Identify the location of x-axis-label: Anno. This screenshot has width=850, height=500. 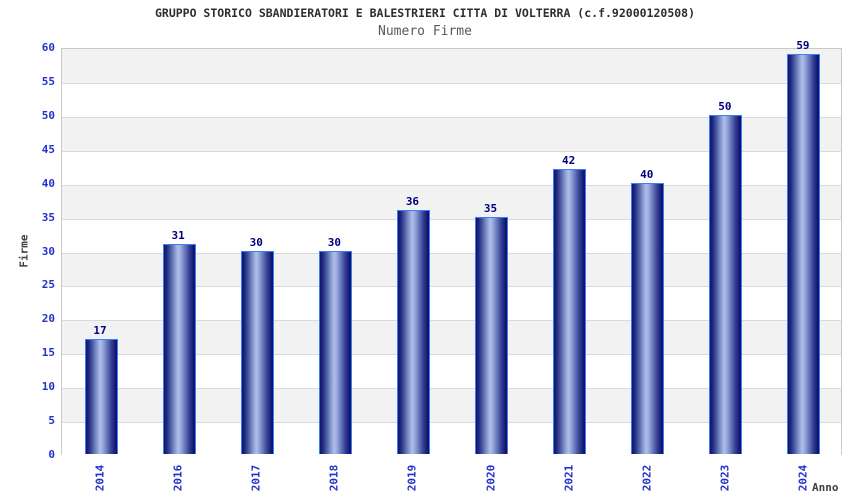
(825, 487).